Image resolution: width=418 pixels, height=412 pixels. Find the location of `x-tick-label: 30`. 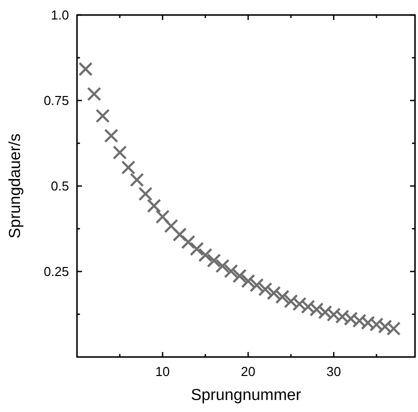

x-tick-label: 30 is located at coordinates (333, 371).